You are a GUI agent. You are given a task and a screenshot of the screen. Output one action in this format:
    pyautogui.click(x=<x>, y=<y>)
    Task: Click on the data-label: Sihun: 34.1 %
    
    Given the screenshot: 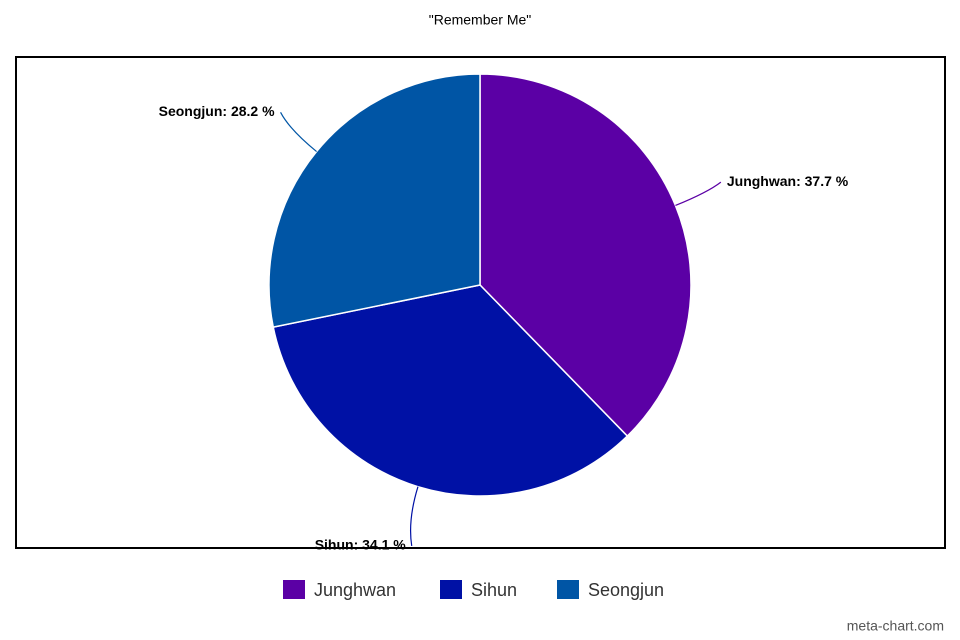 What is the action you would take?
    pyautogui.click(x=361, y=545)
    